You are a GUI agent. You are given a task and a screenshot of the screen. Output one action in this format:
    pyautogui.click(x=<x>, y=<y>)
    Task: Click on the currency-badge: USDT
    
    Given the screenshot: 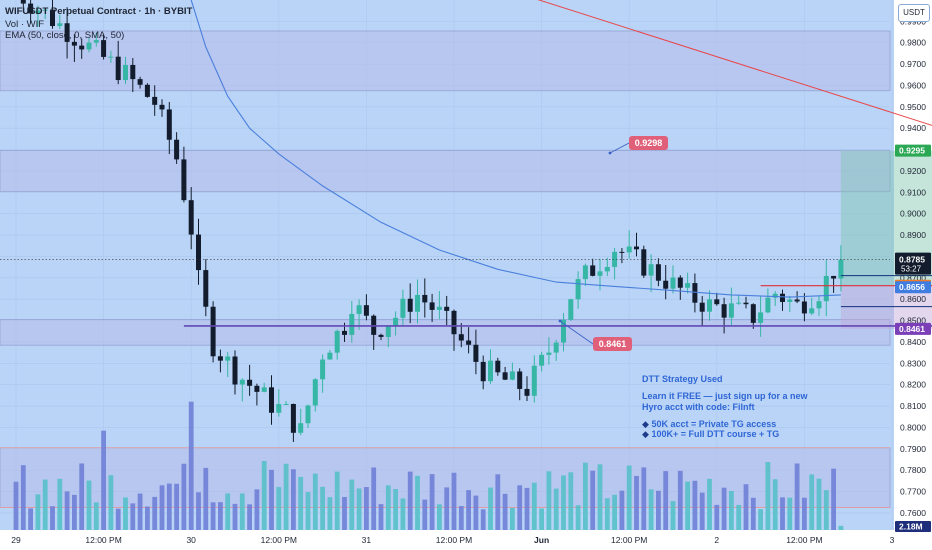 What is the action you would take?
    pyautogui.click(x=914, y=13)
    